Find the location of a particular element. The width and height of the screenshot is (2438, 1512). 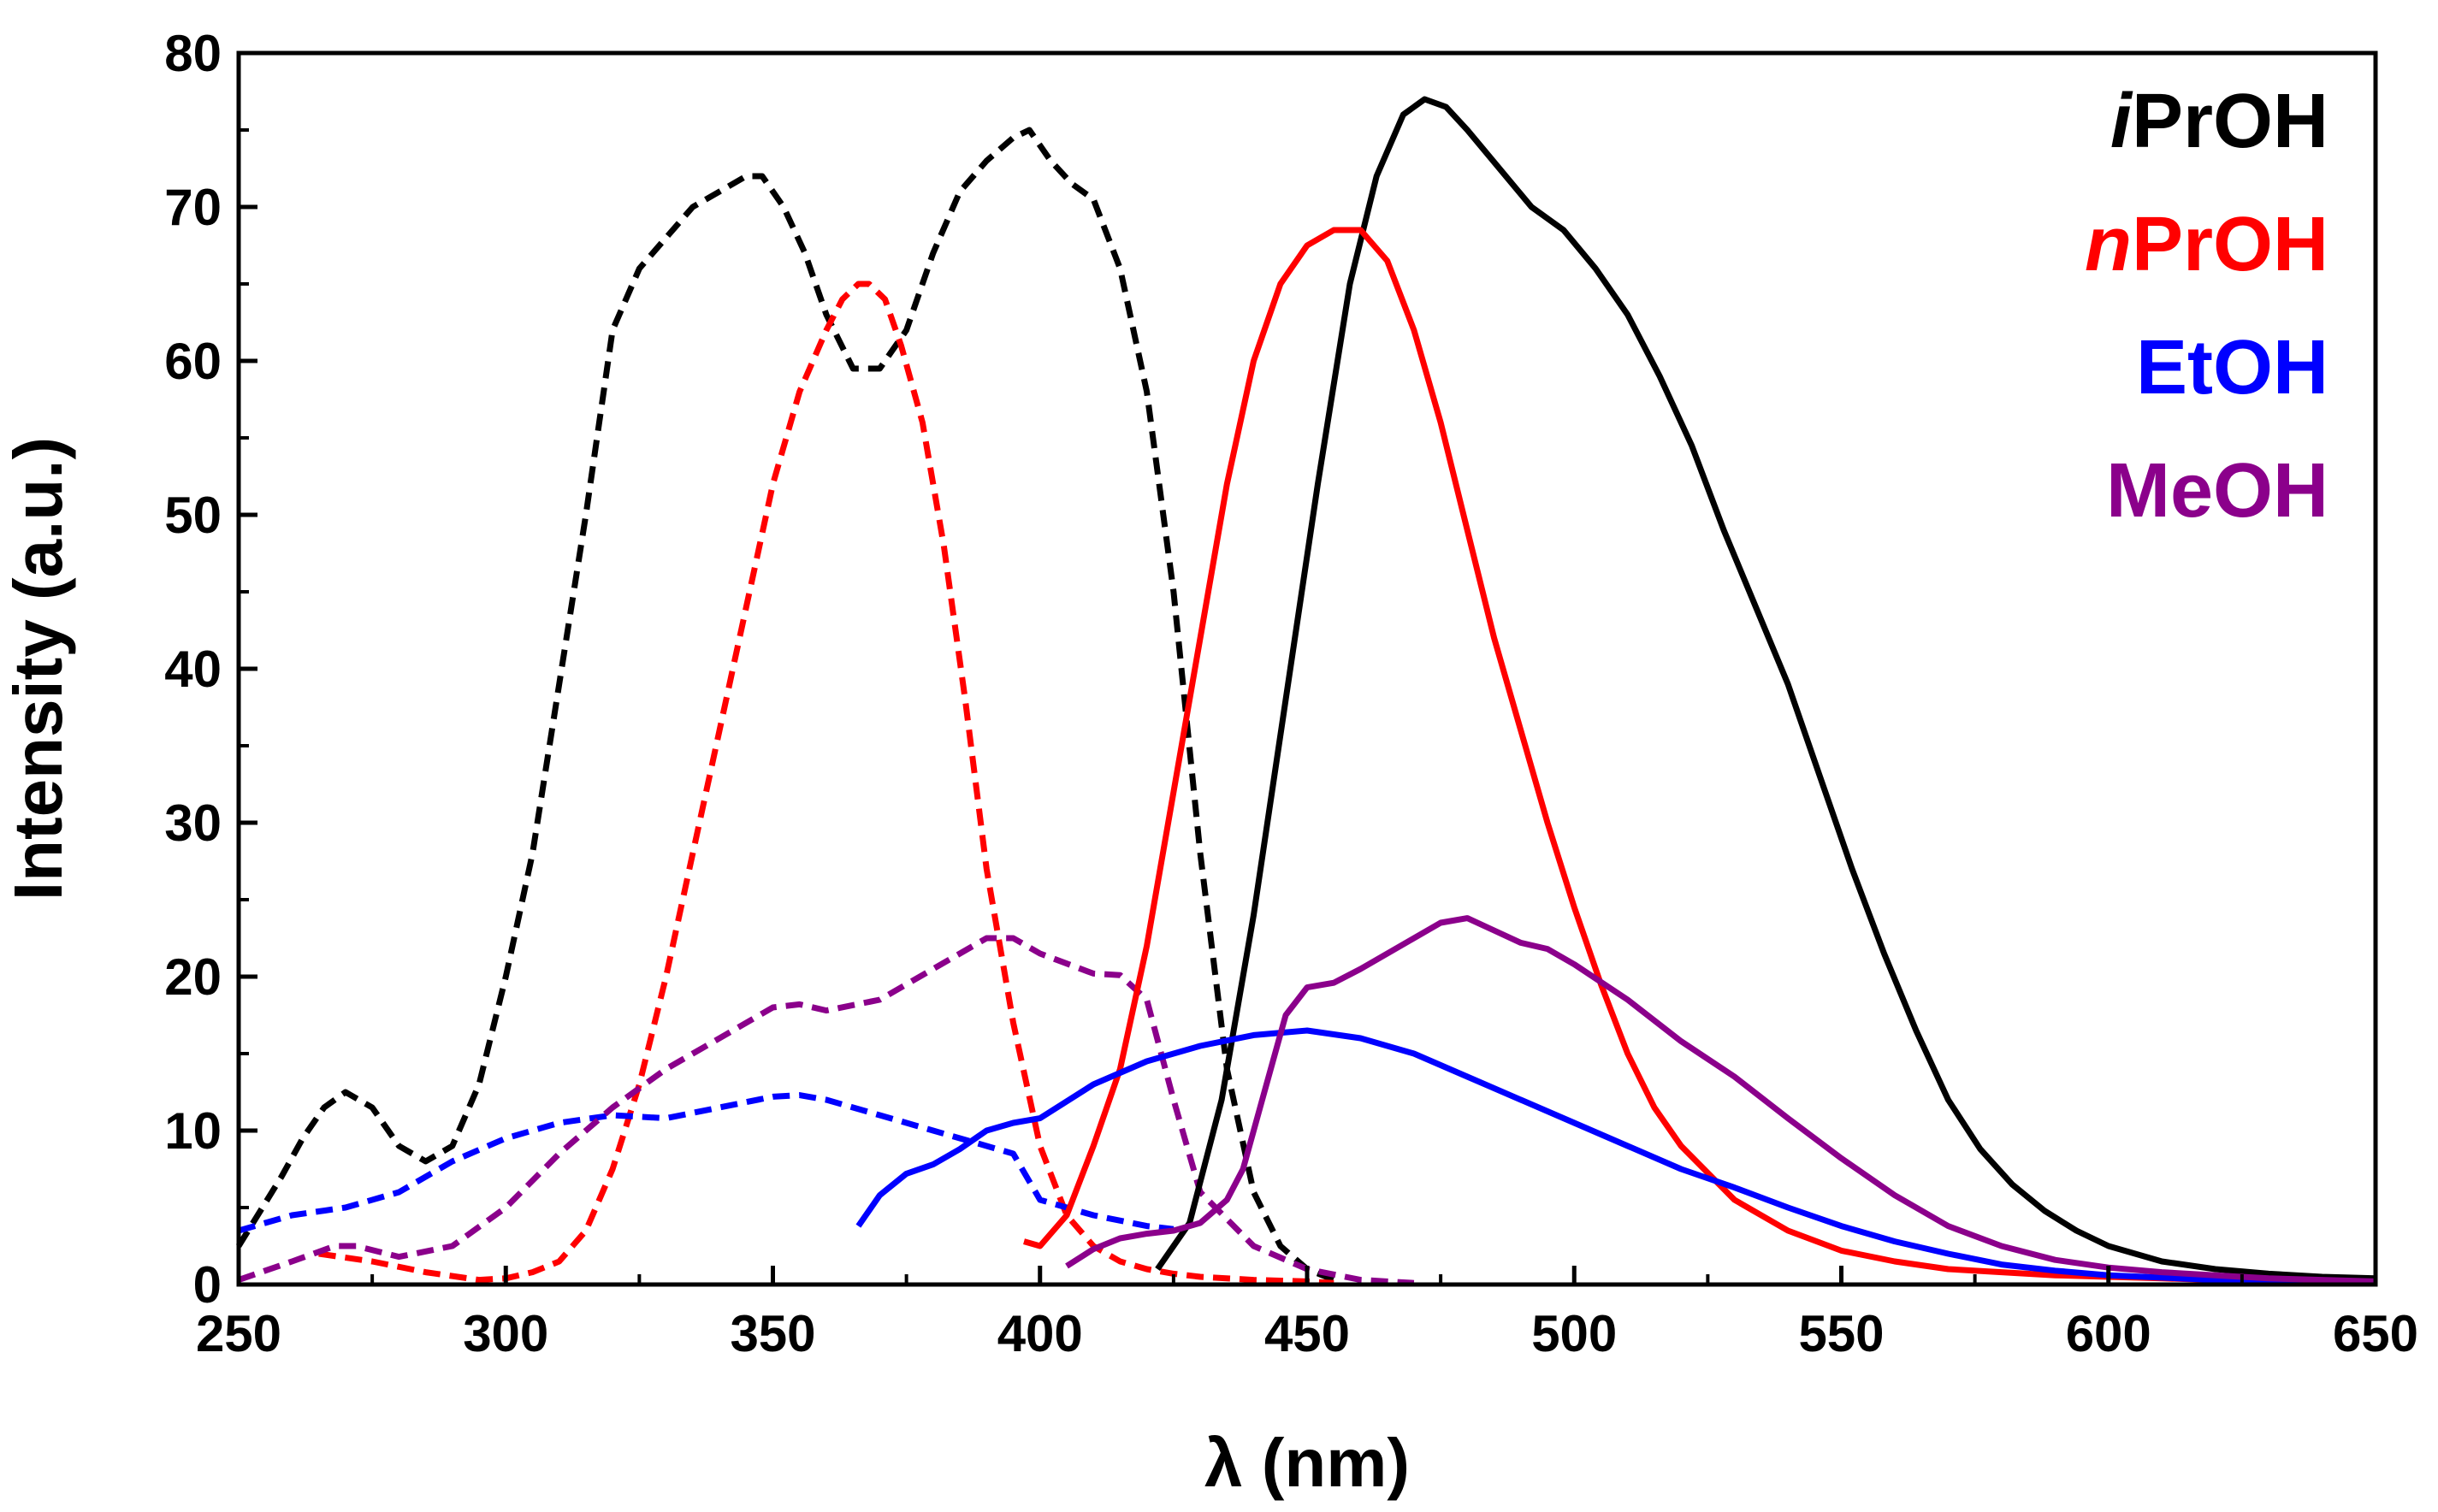

legend-entry: MeOH is located at coordinates (2217, 491).